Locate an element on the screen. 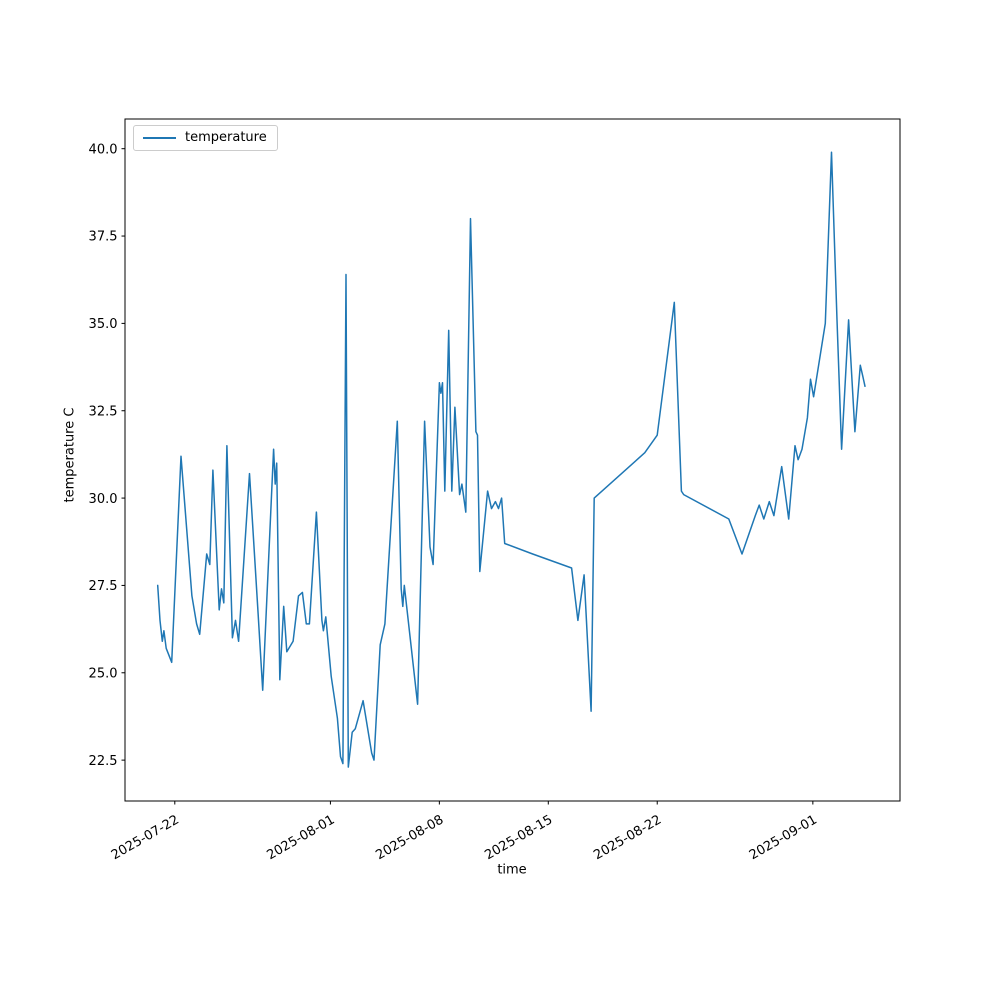 Image resolution: width=1000 pixels, height=1000 pixels. legend: temperature is located at coordinates (205, 138).